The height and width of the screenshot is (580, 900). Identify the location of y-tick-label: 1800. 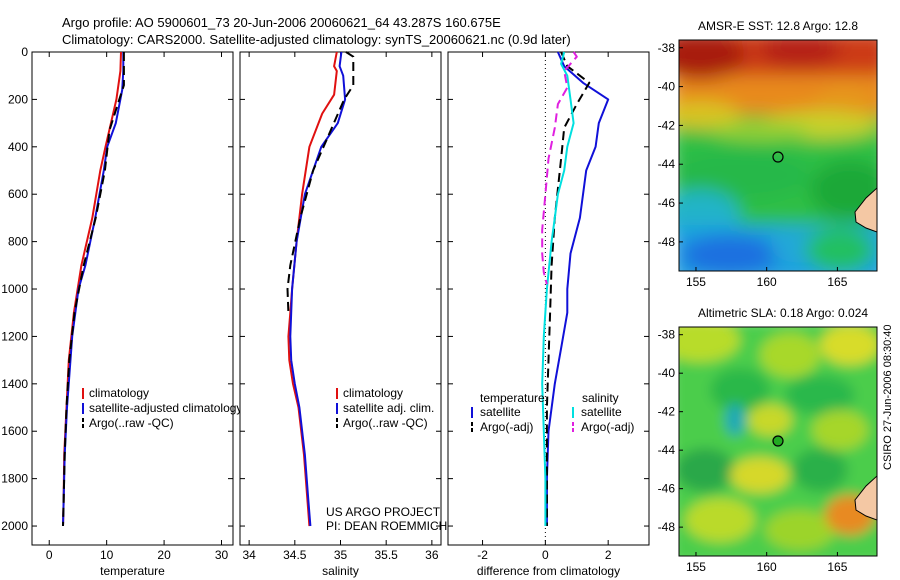
(14, 479).